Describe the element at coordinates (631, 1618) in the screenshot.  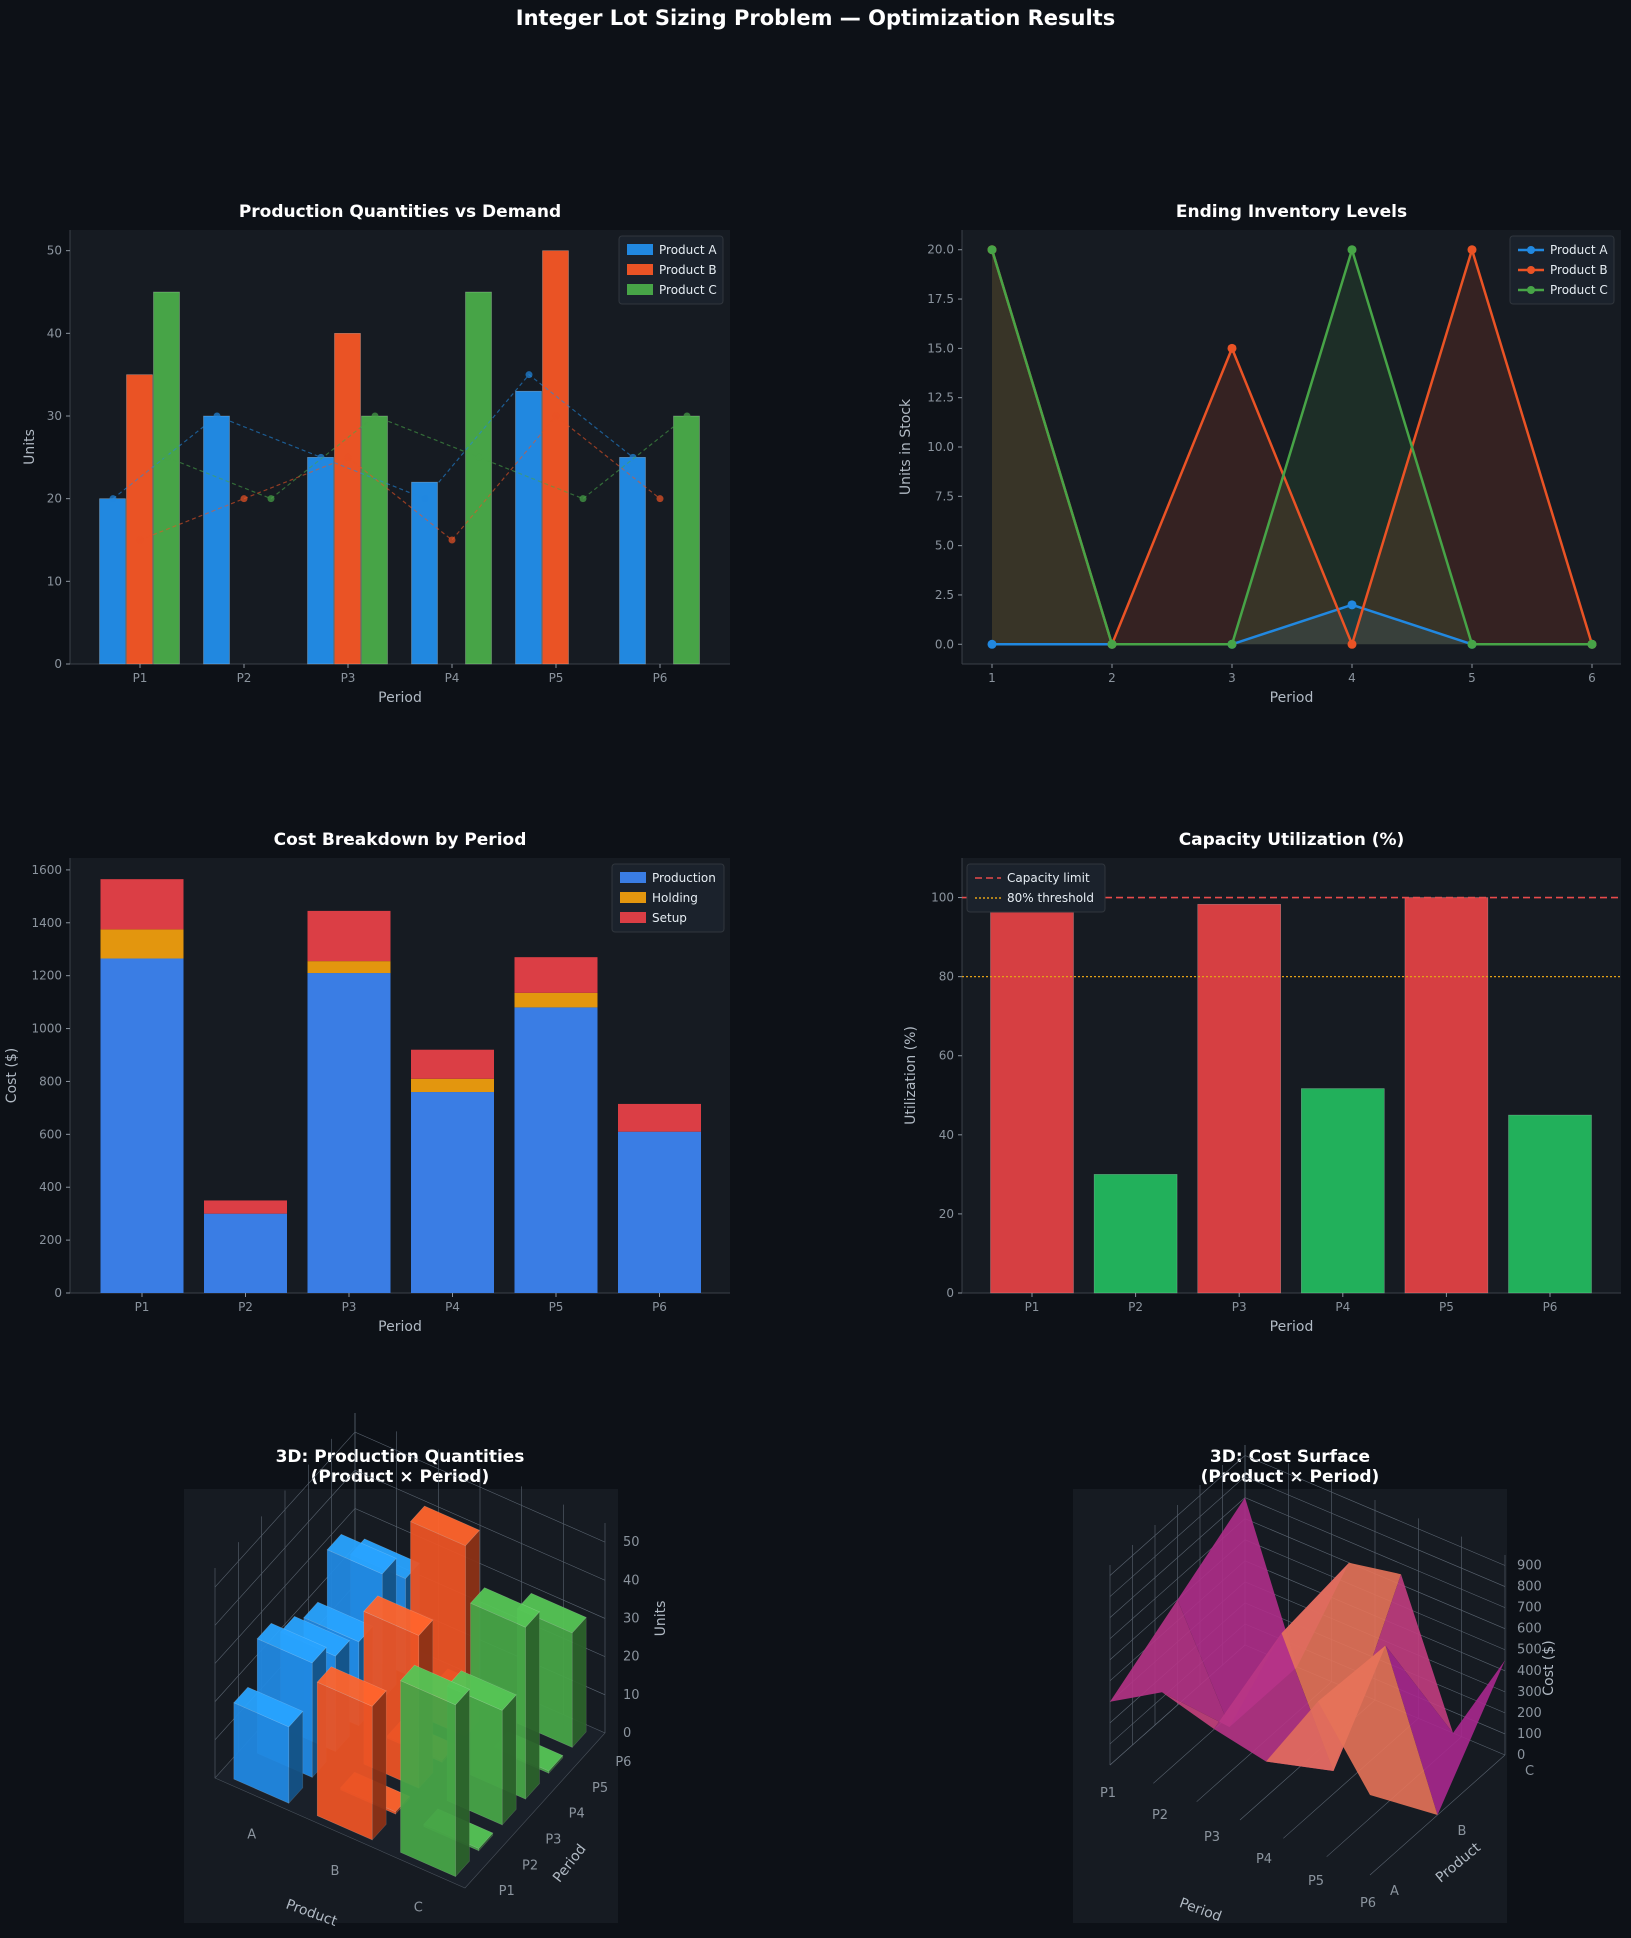
I see `z-tick-label: 30` at that location.